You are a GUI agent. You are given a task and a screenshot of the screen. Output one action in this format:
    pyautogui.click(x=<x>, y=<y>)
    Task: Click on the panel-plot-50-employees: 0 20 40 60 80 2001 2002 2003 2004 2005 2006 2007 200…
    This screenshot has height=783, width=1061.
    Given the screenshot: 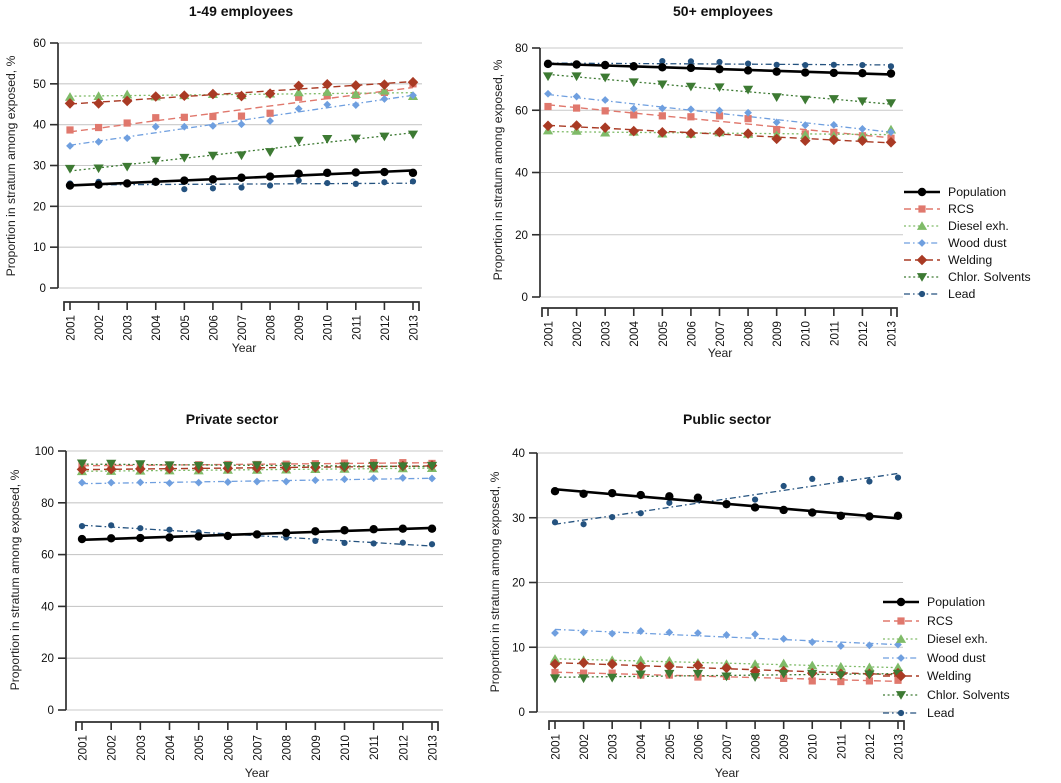 What is the action you would take?
    pyautogui.click(x=709, y=194)
    